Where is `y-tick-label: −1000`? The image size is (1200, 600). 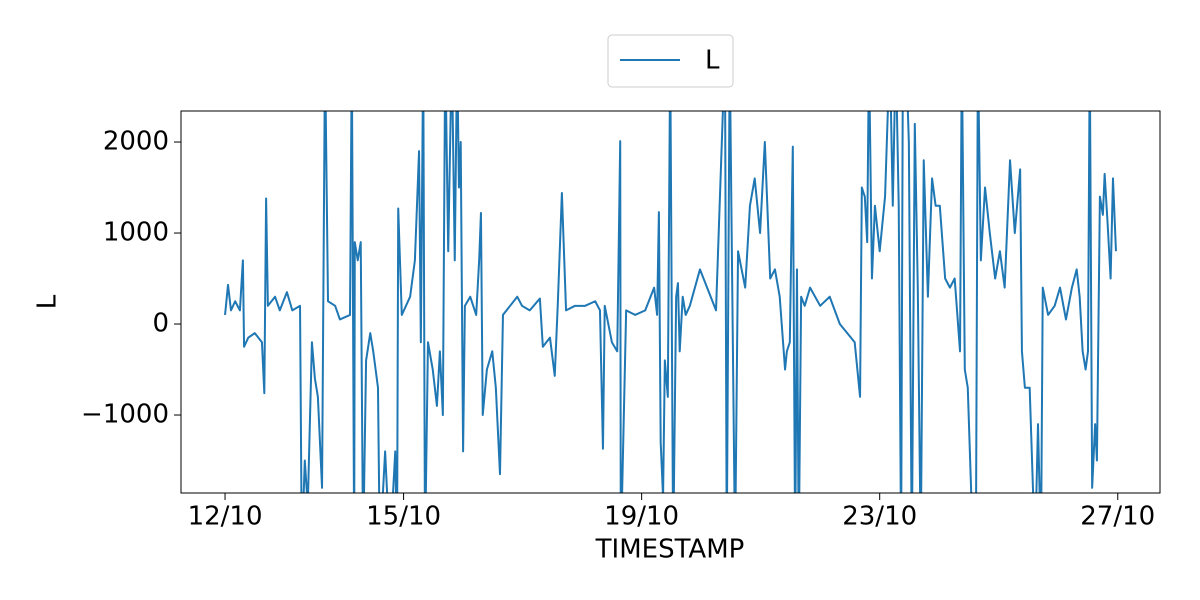
y-tick-label: −1000 is located at coordinates (125, 415).